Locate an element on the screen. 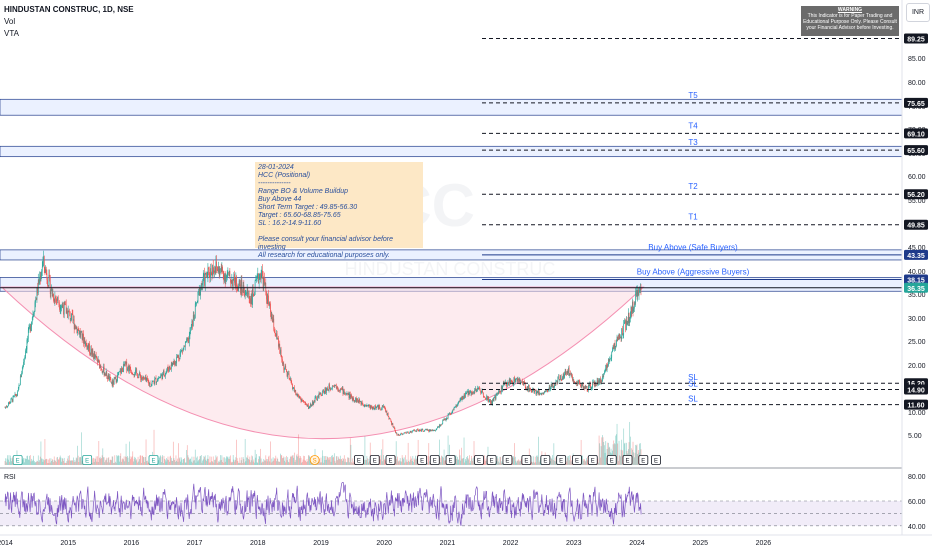 The width and height of the screenshot is (932, 550). legend-symbol: HINDUSTAN CONSTRUC, 1D, NSE is located at coordinates (69, 9).